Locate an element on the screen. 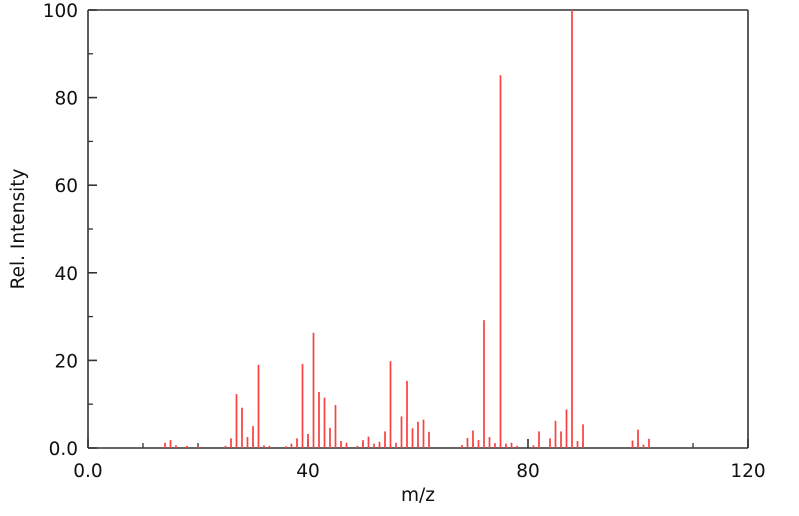 The height and width of the screenshot is (516, 799). x-tick-label: 120 is located at coordinates (747, 471).